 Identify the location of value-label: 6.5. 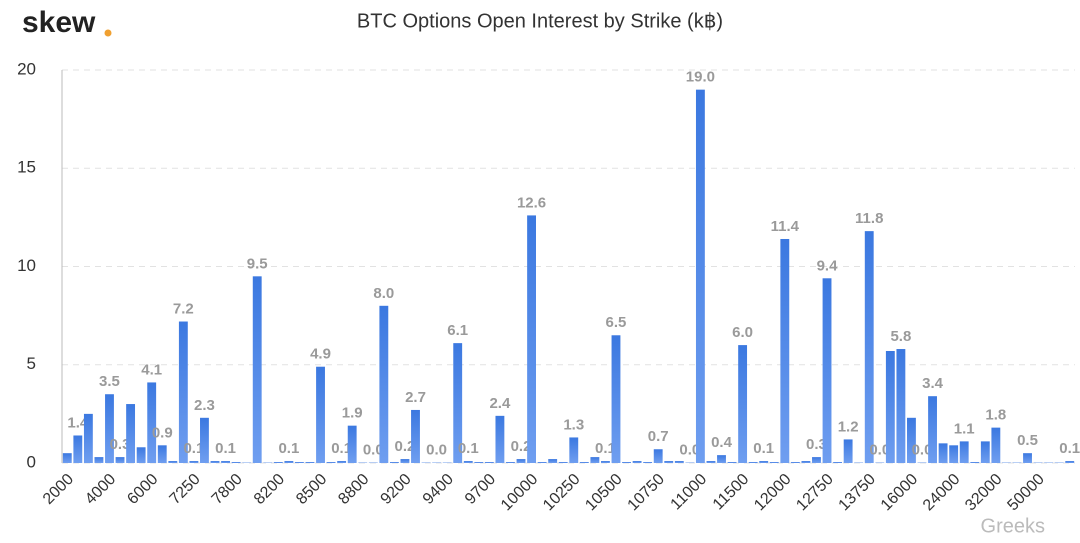
(616, 322).